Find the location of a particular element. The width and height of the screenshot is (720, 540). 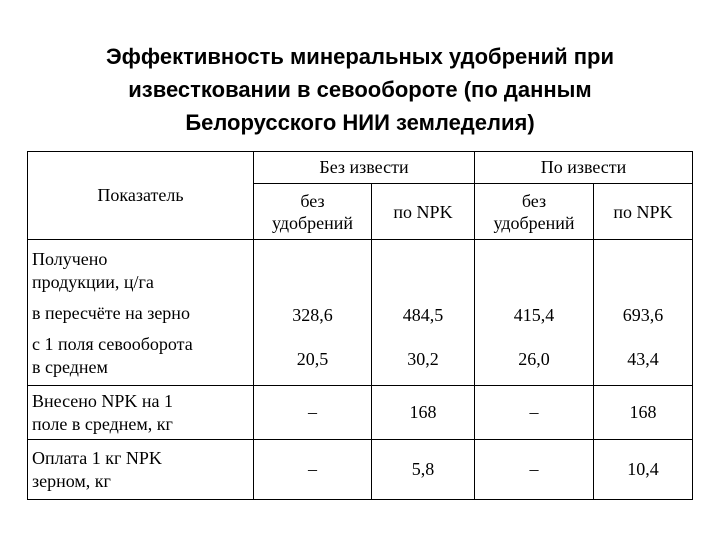

grain-value: 328,6 is located at coordinates (312, 315).